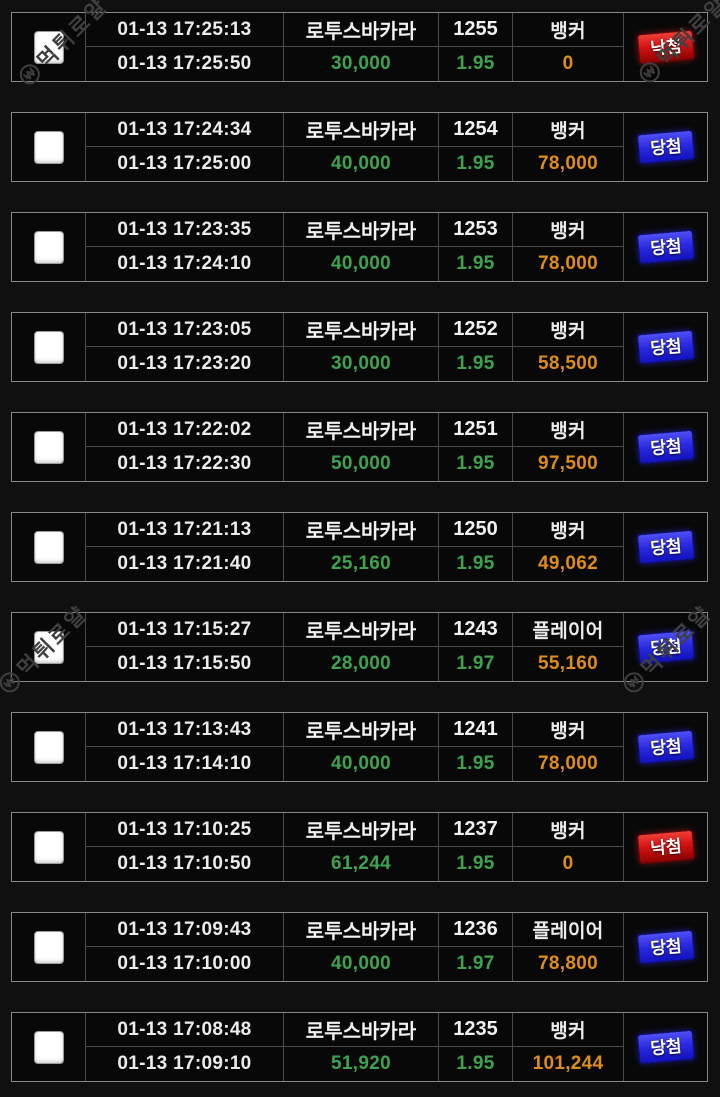  I want to click on bet-time: 01-13 17:13:43, so click(185, 730).